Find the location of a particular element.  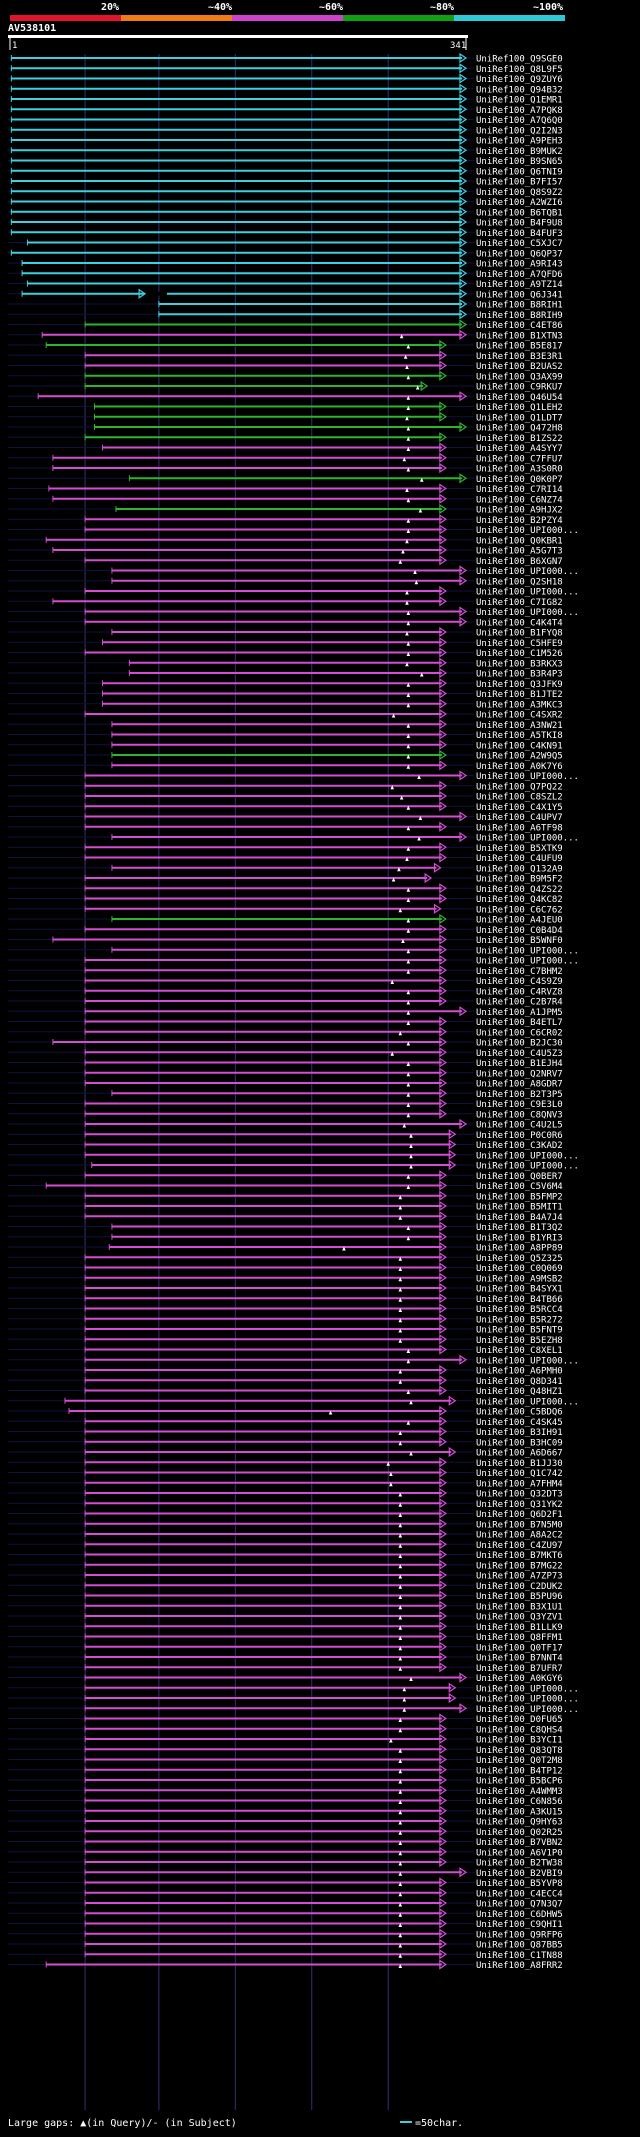

hit-row: UniRef100_A7QFD6 is located at coordinates (285, 274).